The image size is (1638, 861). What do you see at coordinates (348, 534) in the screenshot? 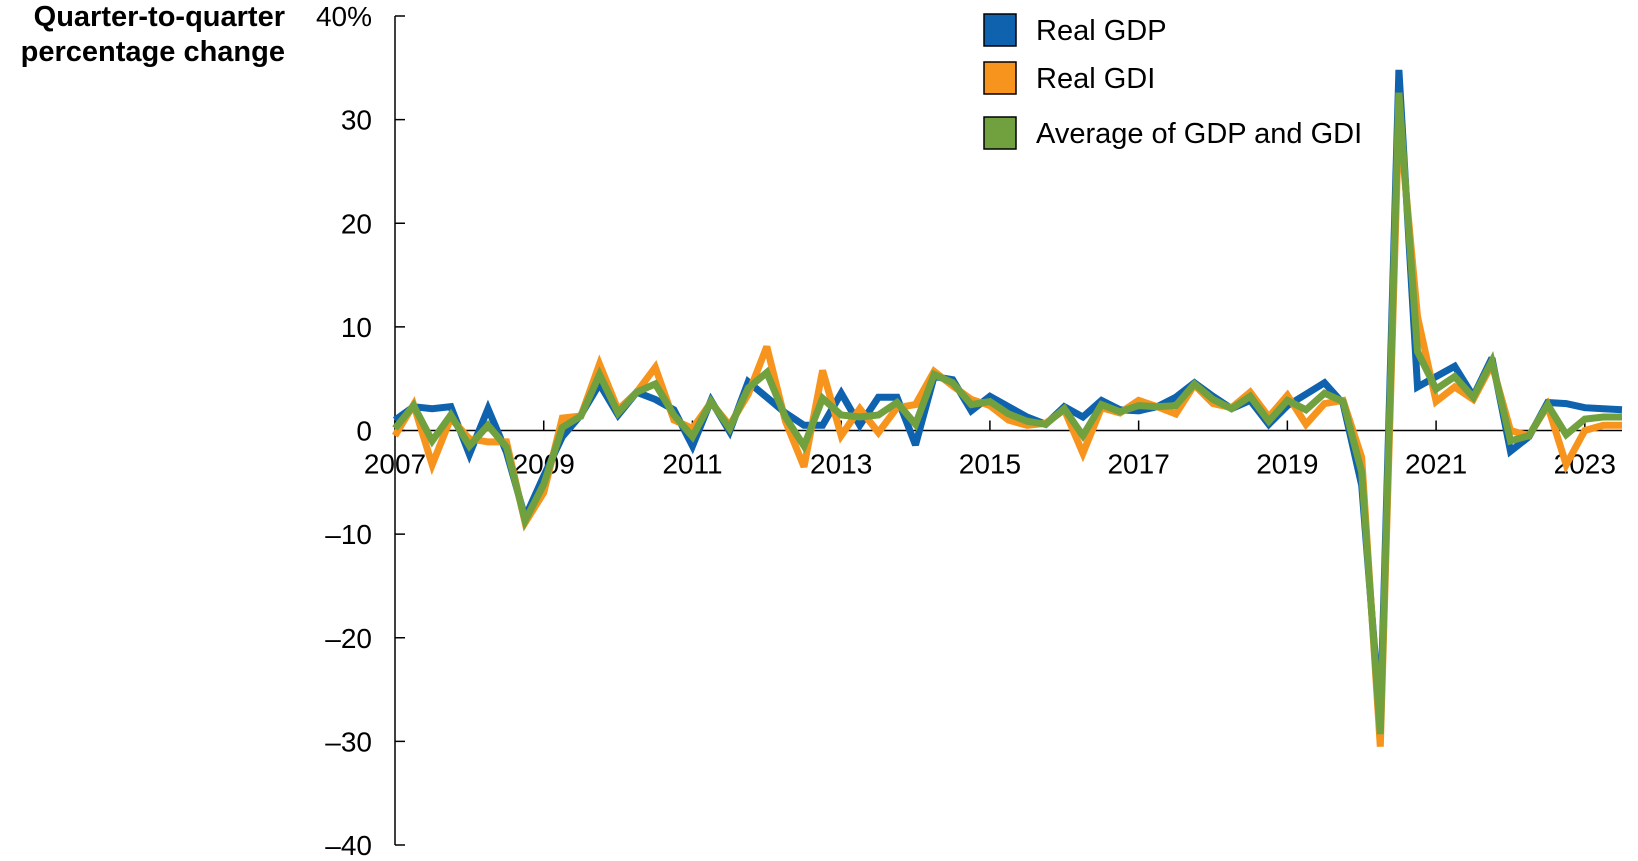
I see `y-tick-label: –10` at bounding box center [348, 534].